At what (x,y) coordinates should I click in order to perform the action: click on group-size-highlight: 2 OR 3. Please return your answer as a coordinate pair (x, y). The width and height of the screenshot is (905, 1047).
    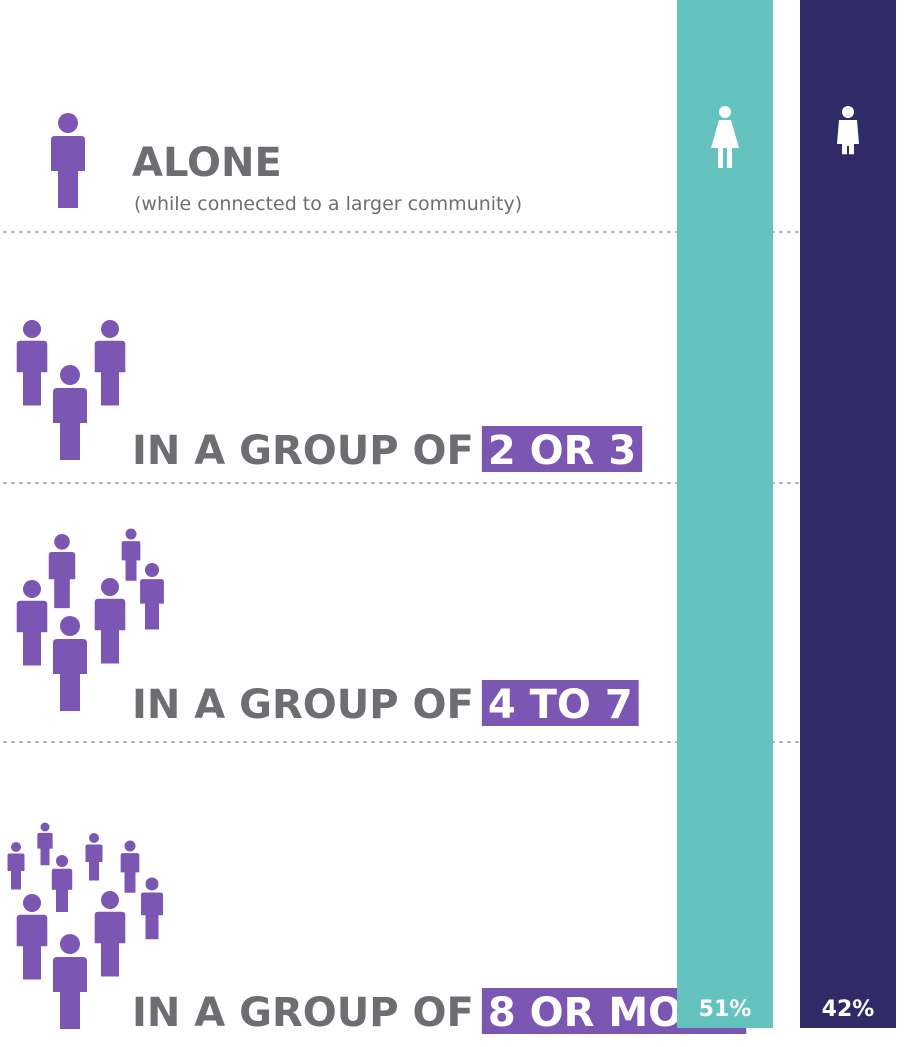
    Looking at the image, I should click on (562, 450).